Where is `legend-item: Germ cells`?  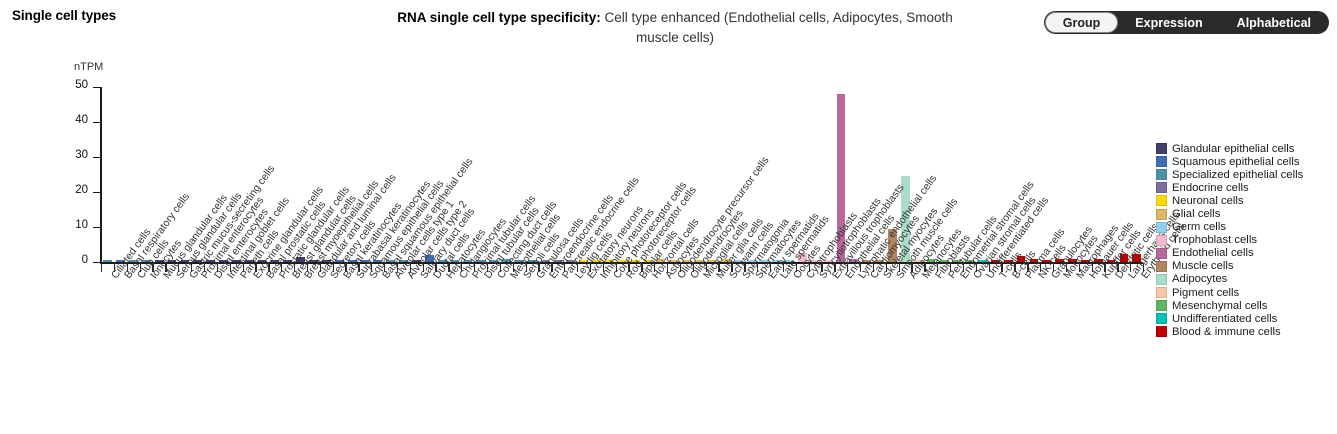
legend-item: Germ cells is located at coordinates (1246, 227).